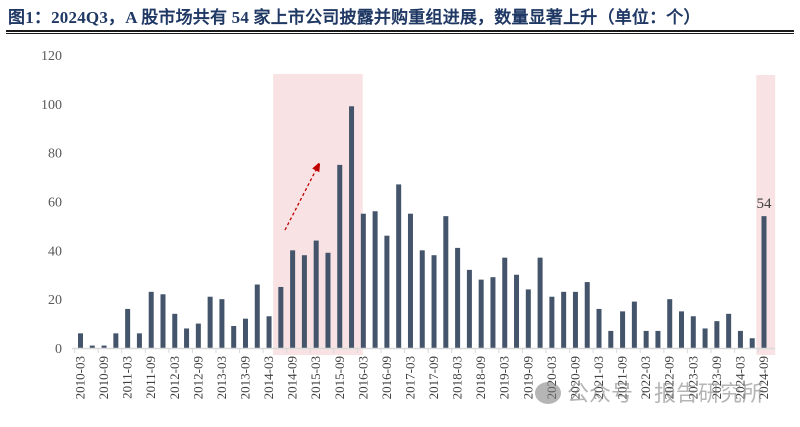 This screenshot has height=427, width=800. Describe the element at coordinates (55, 300) in the screenshot. I see `y-tick-label: 20` at that location.